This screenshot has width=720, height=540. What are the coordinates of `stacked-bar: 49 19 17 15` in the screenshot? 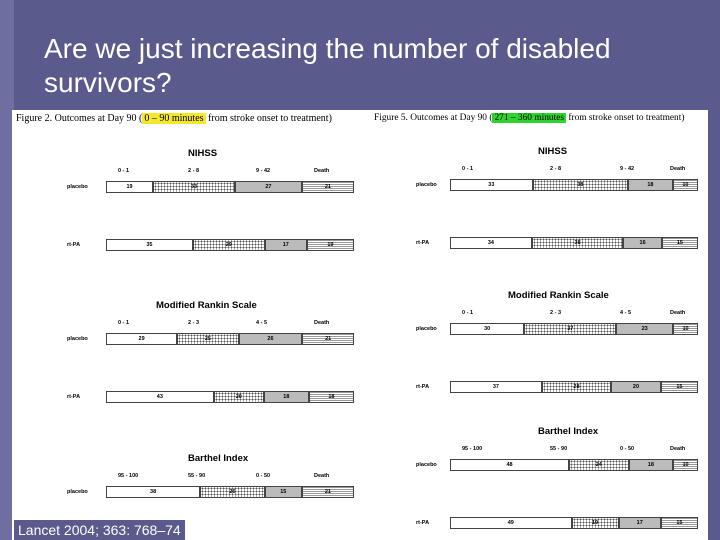 It's located at (574, 523).